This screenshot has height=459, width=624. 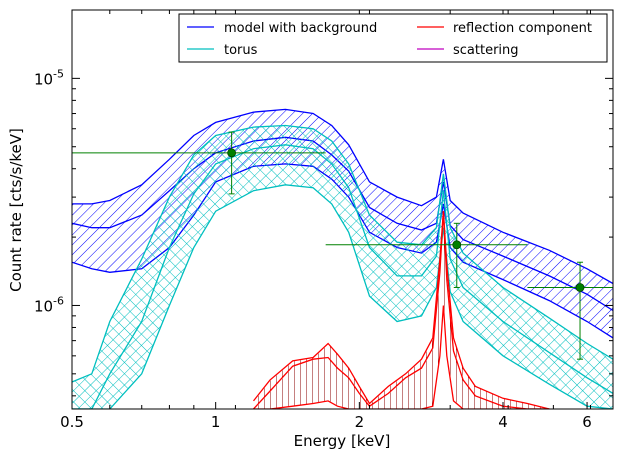 I want to click on y-tick-label: 10⁻⁵, so click(x=49, y=77).